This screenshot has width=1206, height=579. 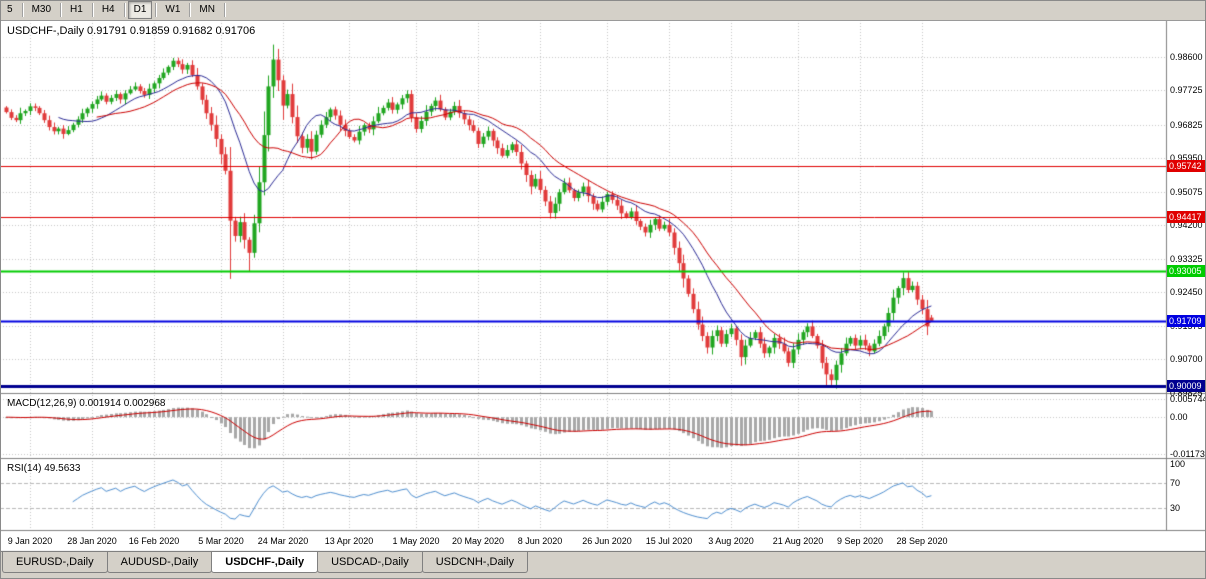 What do you see at coordinates (603, 10) in the screenshot?
I see `timeframe-toolbar: 5 M30 H1 H4 D1 W1 MN` at bounding box center [603, 10].